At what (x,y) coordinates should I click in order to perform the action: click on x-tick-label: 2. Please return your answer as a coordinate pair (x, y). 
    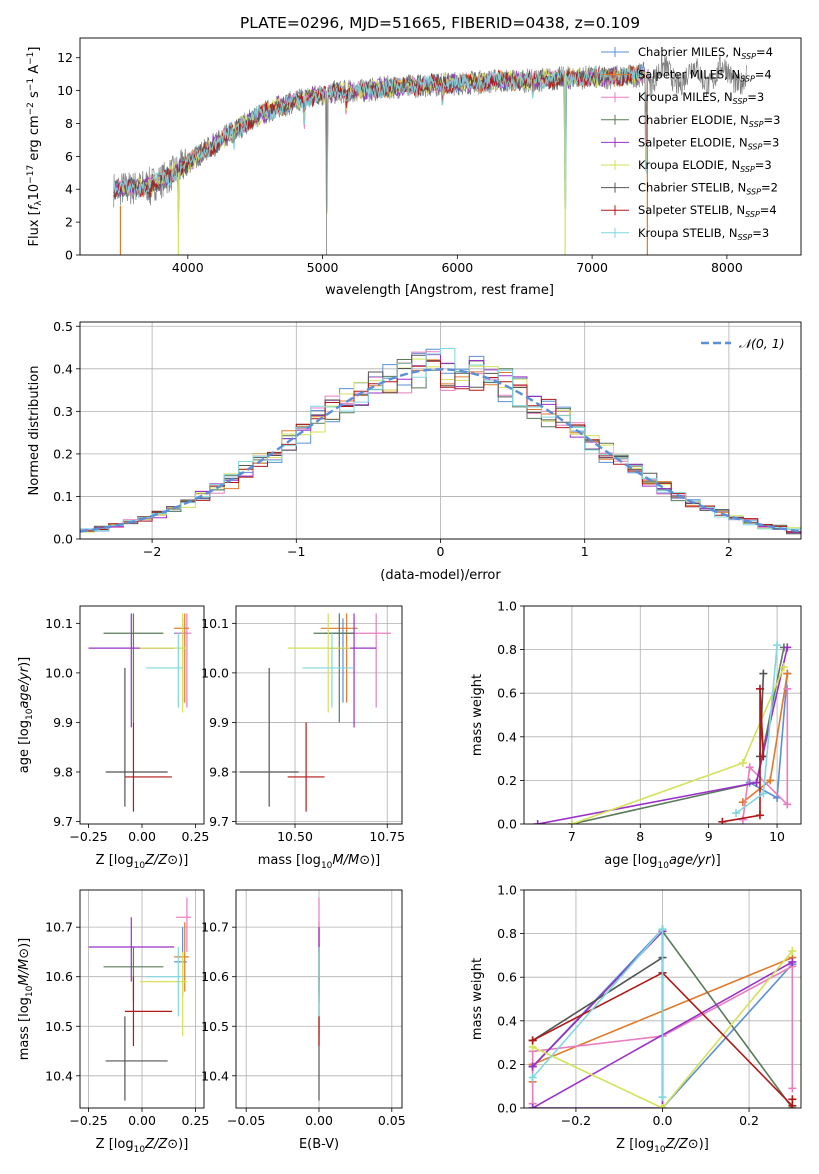
    Looking at the image, I should click on (729, 551).